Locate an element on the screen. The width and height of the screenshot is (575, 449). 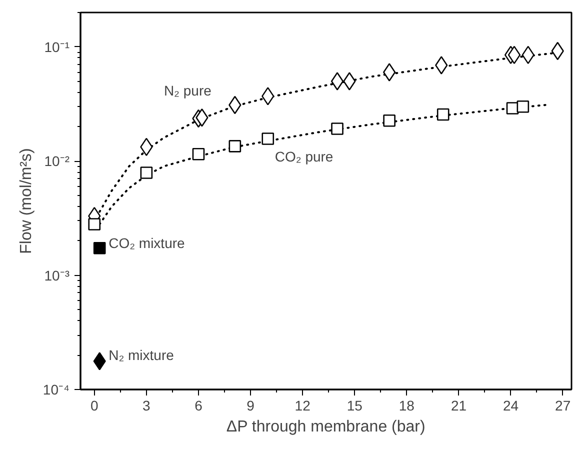
x-tick-label: 9 is located at coordinates (250, 406).